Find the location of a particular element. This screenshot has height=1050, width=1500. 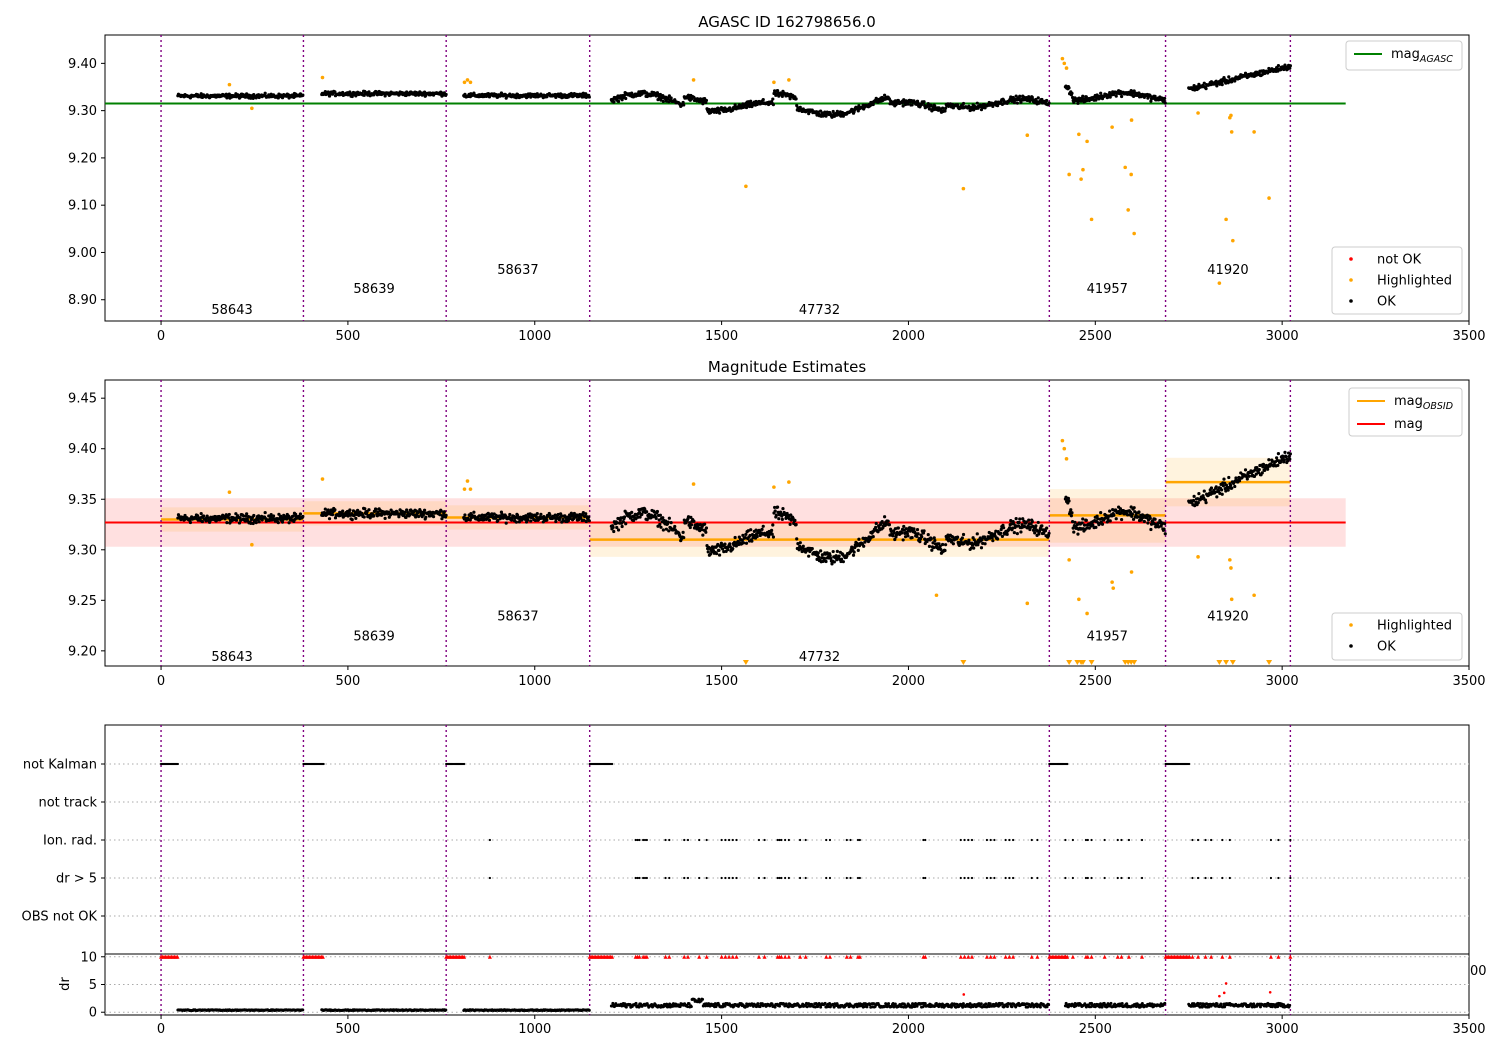

estimates-bands is located at coordinates (725, 507).